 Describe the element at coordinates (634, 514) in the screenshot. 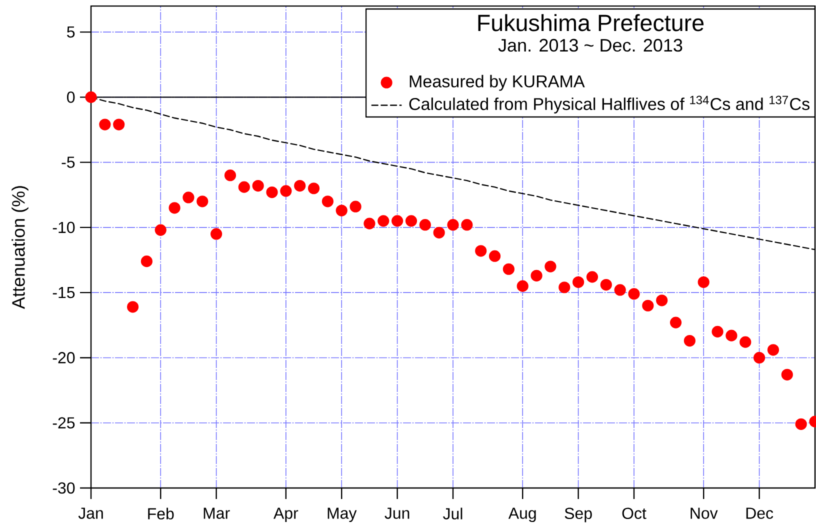

I see `x-tick-label: Oct` at that location.